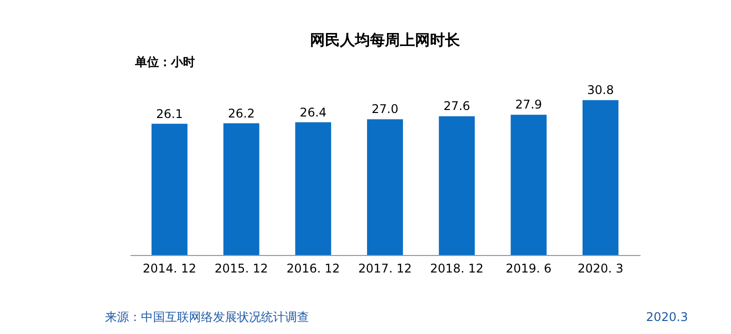 The height and width of the screenshot is (334, 731). I want to click on chart-title: 网民人均每周上网时长, so click(385, 40).